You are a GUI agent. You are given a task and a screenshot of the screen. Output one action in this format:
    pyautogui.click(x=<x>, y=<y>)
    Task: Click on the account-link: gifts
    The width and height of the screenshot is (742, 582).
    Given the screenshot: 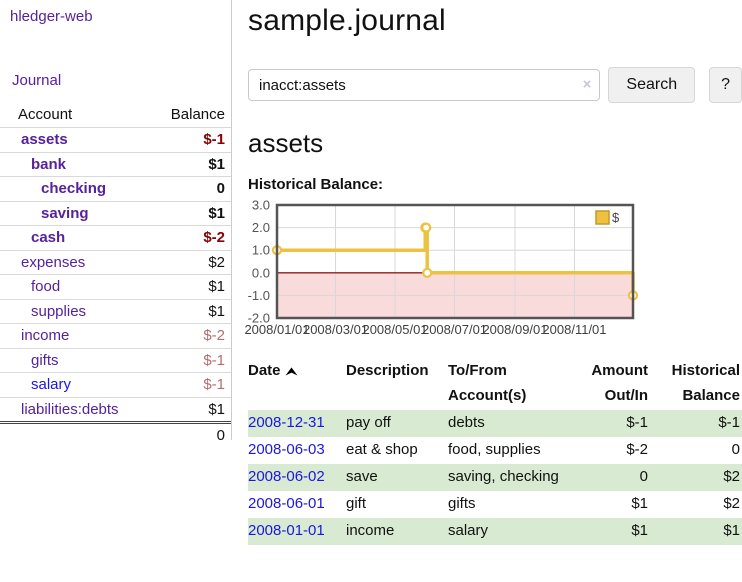 What is the action you would take?
    pyautogui.click(x=45, y=360)
    